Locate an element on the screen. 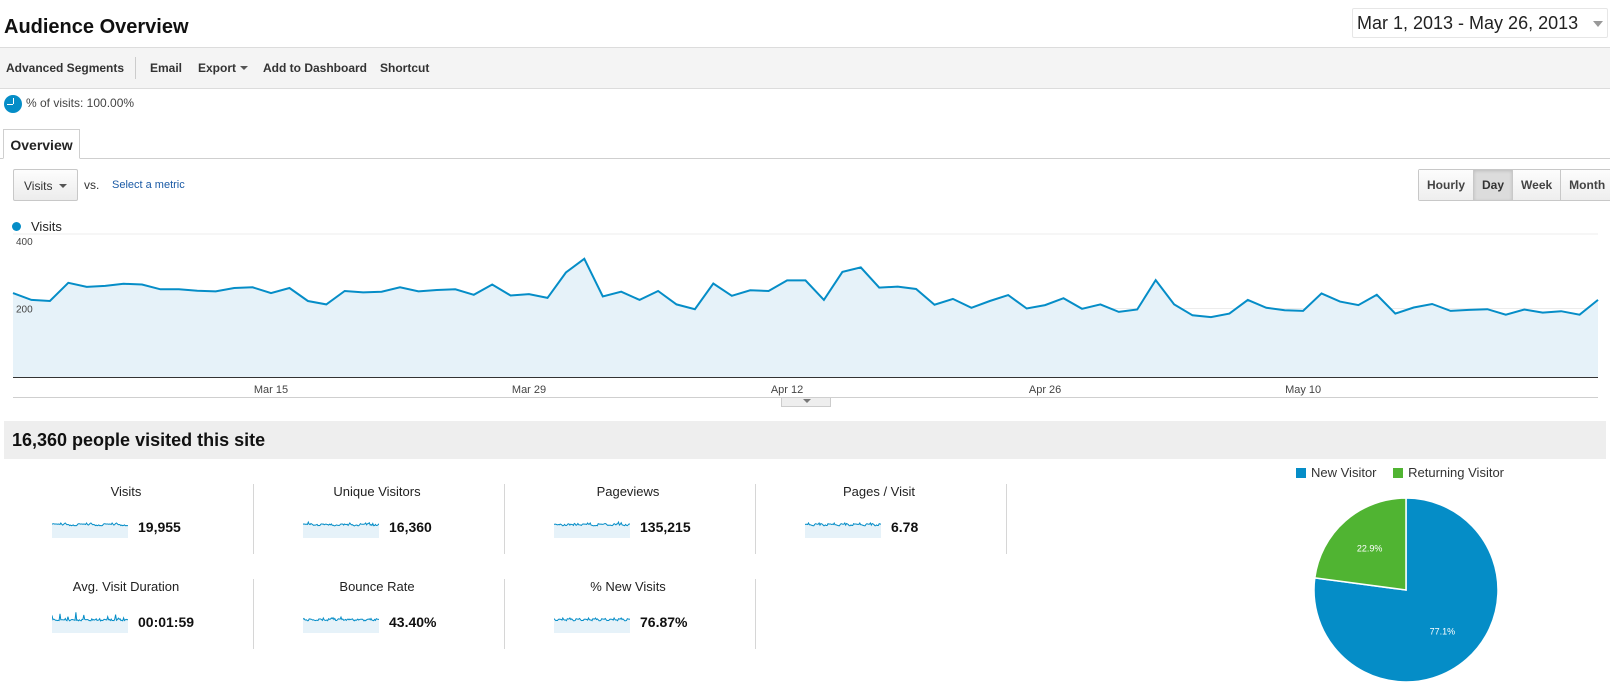 This screenshot has height=693, width=1610. add-to-dashboard-button: Add to Dashboard is located at coordinates (315, 68).